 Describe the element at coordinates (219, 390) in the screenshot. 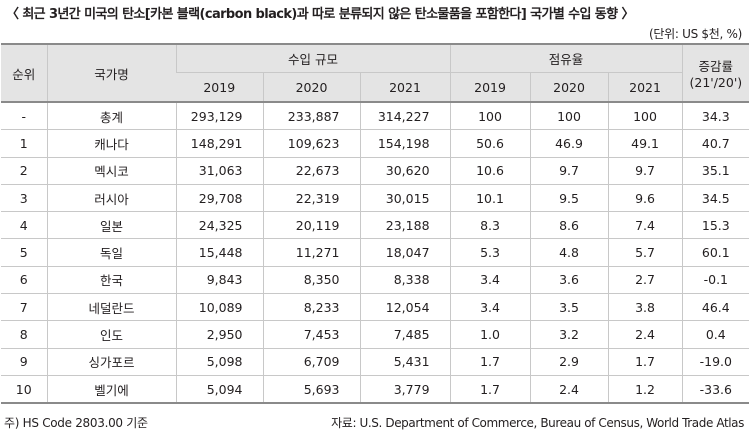

I see `import-2019-cell: 5,094` at that location.